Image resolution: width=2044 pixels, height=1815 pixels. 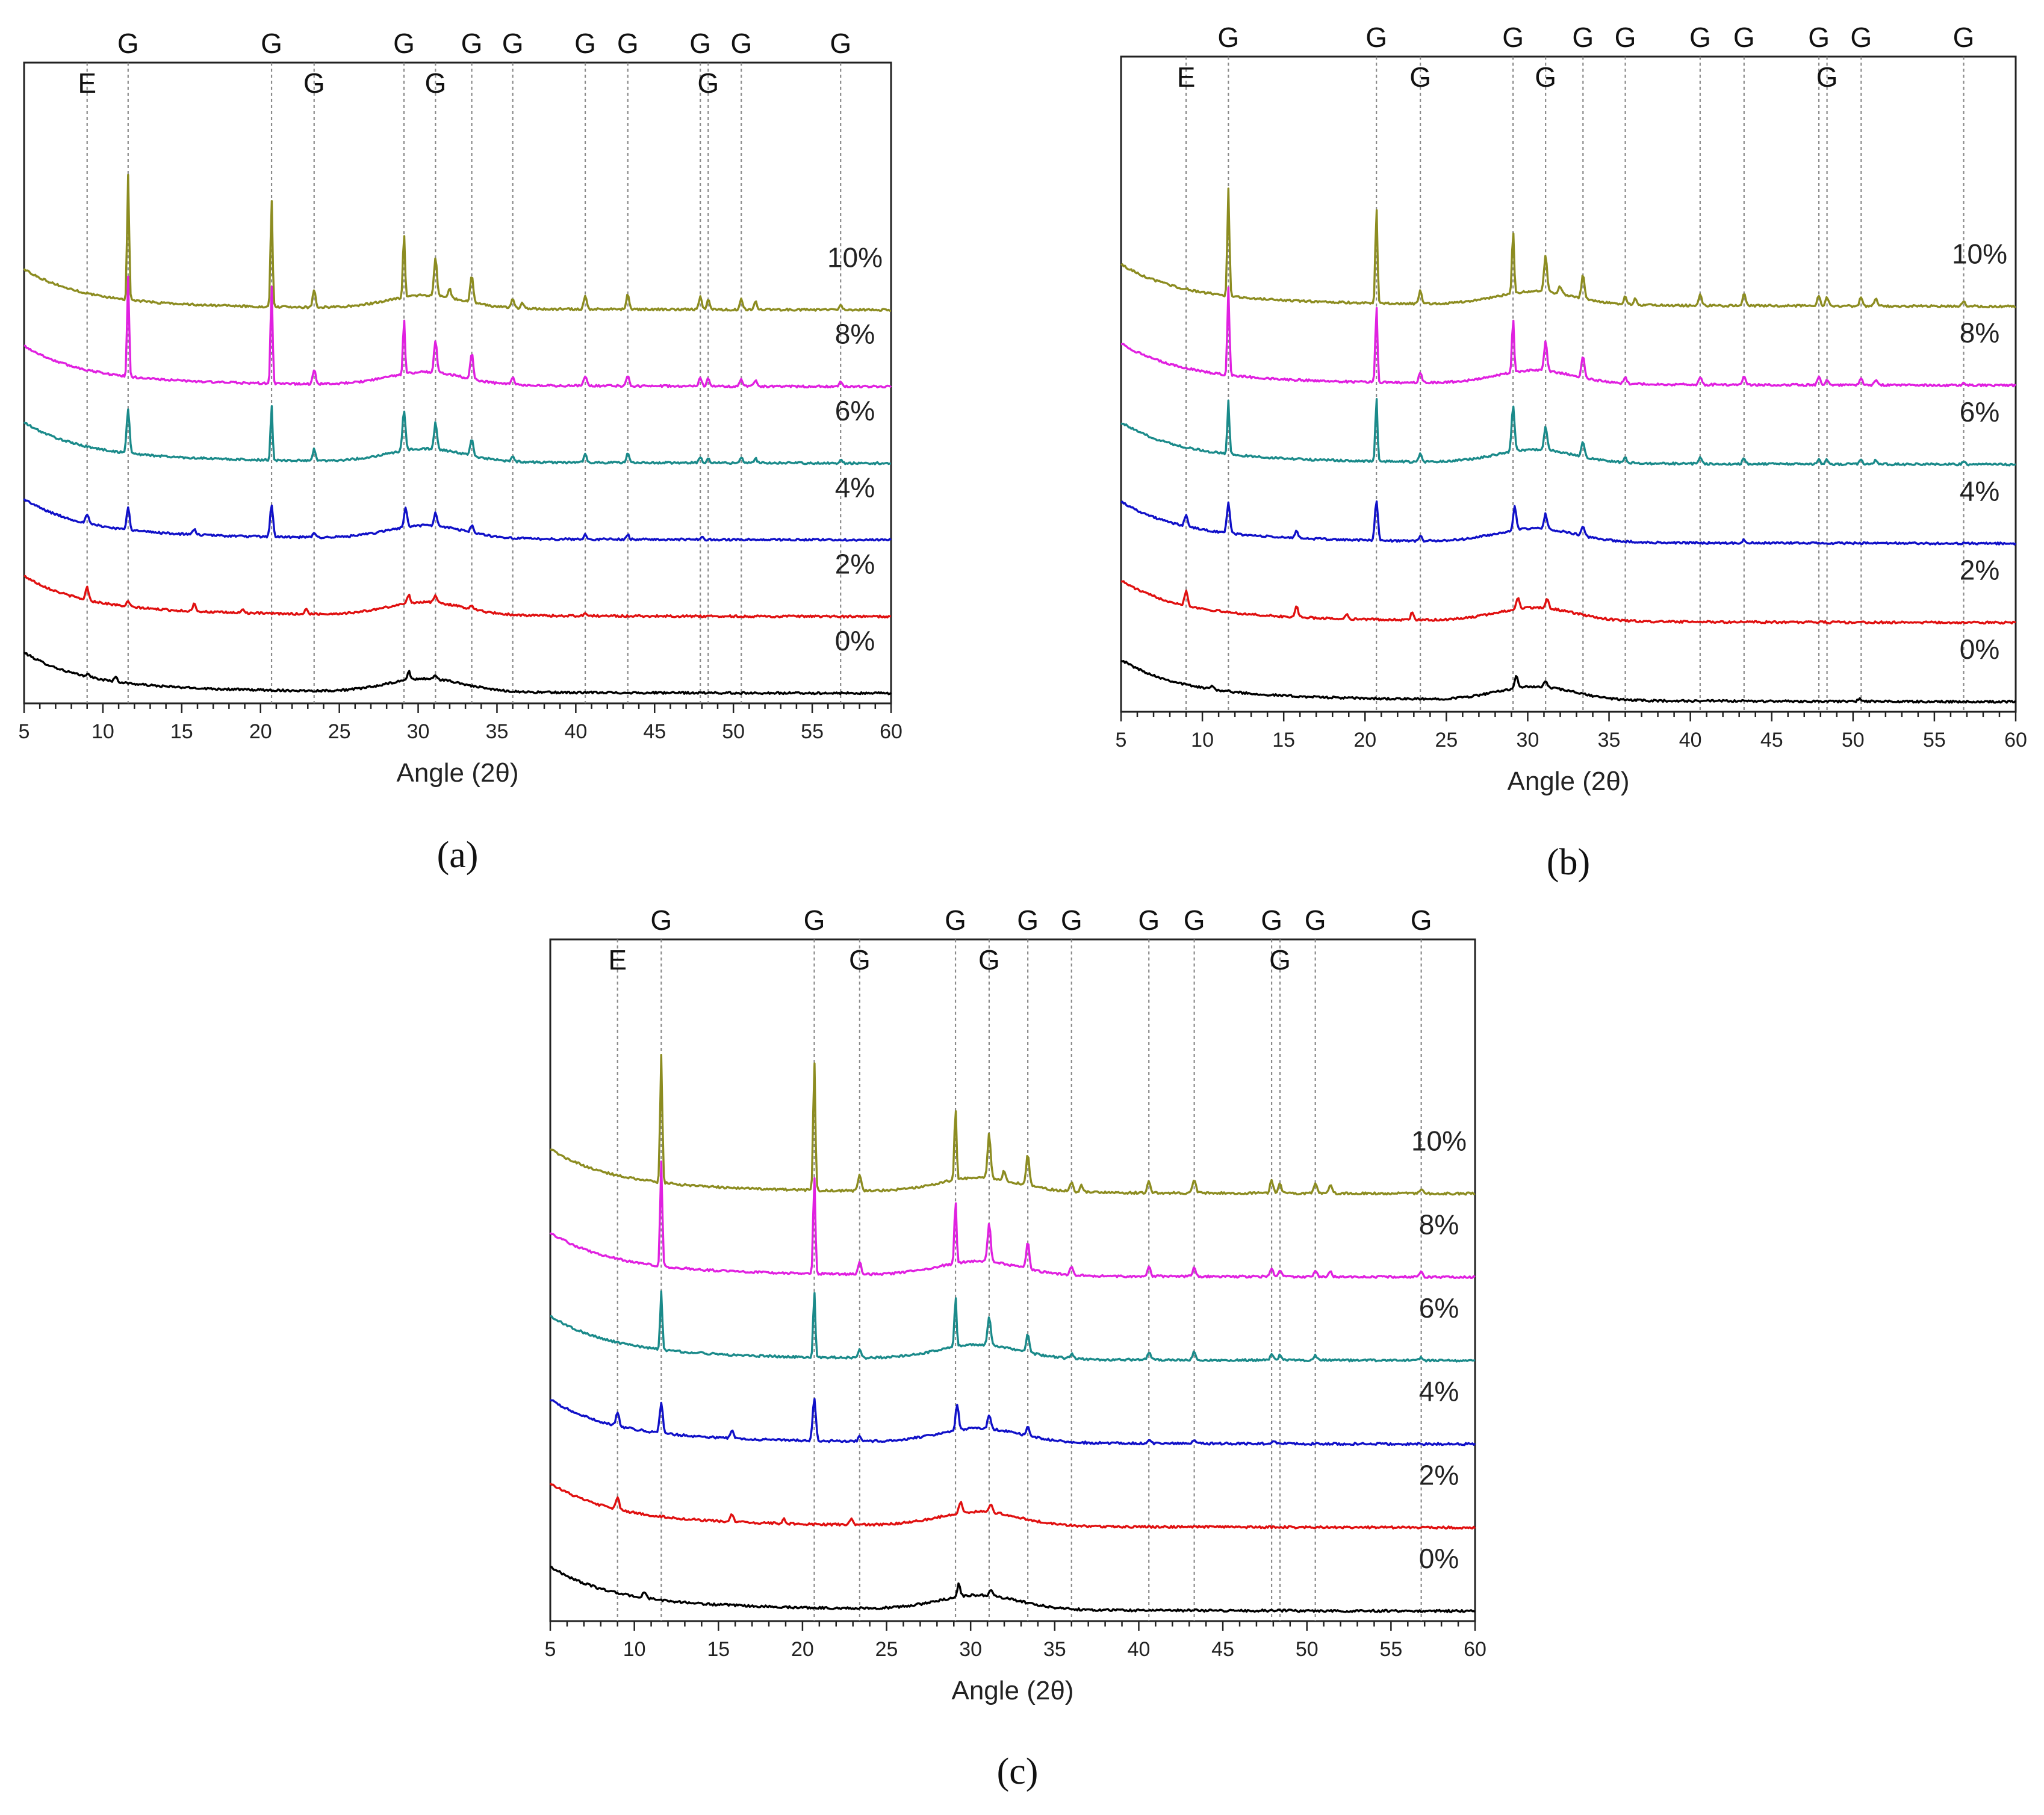 What do you see at coordinates (458, 855) in the screenshot?
I see `panel-caption: (a)` at bounding box center [458, 855].